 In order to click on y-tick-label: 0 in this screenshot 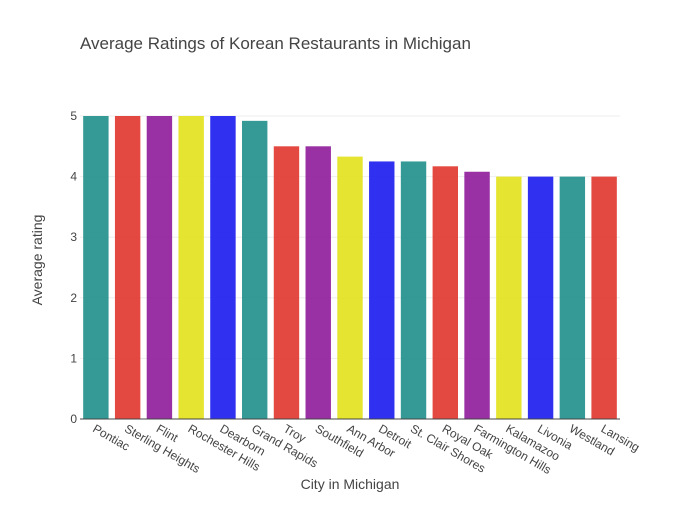, I will do `click(73, 419)`.